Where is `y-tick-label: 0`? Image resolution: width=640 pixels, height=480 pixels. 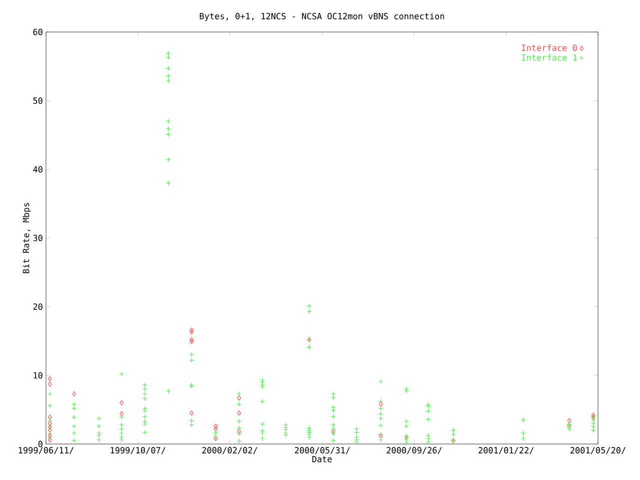 y-tick-label: 0 is located at coordinates (40, 444).